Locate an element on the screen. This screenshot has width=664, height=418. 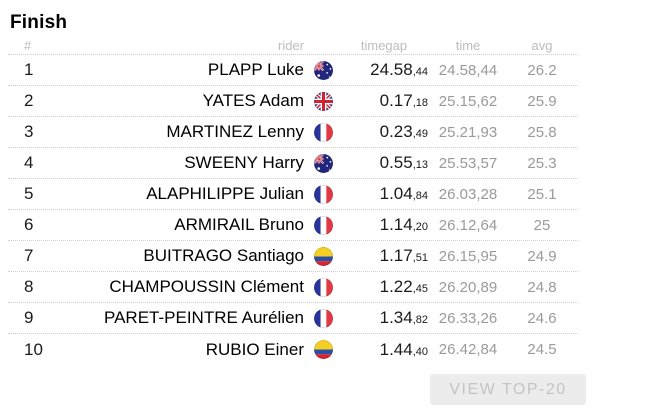
rider-name-link: ALAPHILIPPE Julian is located at coordinates (225, 193).